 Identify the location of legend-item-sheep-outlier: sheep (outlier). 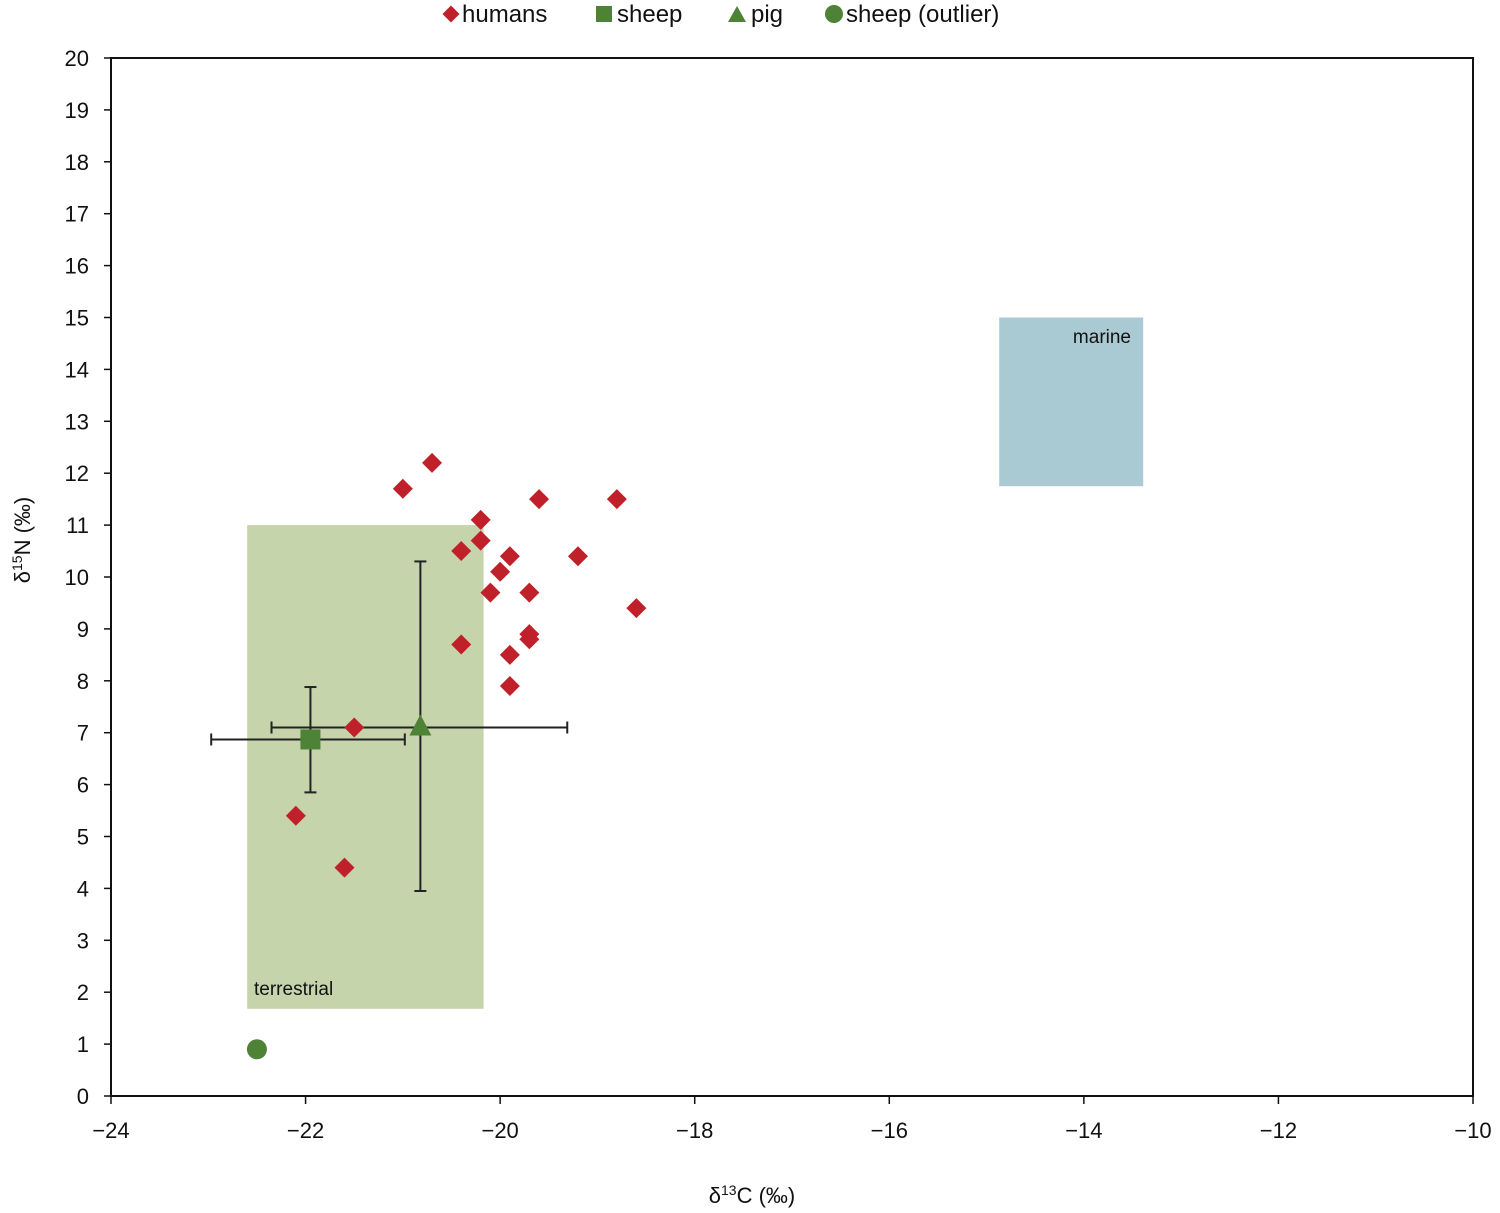
(912, 14).